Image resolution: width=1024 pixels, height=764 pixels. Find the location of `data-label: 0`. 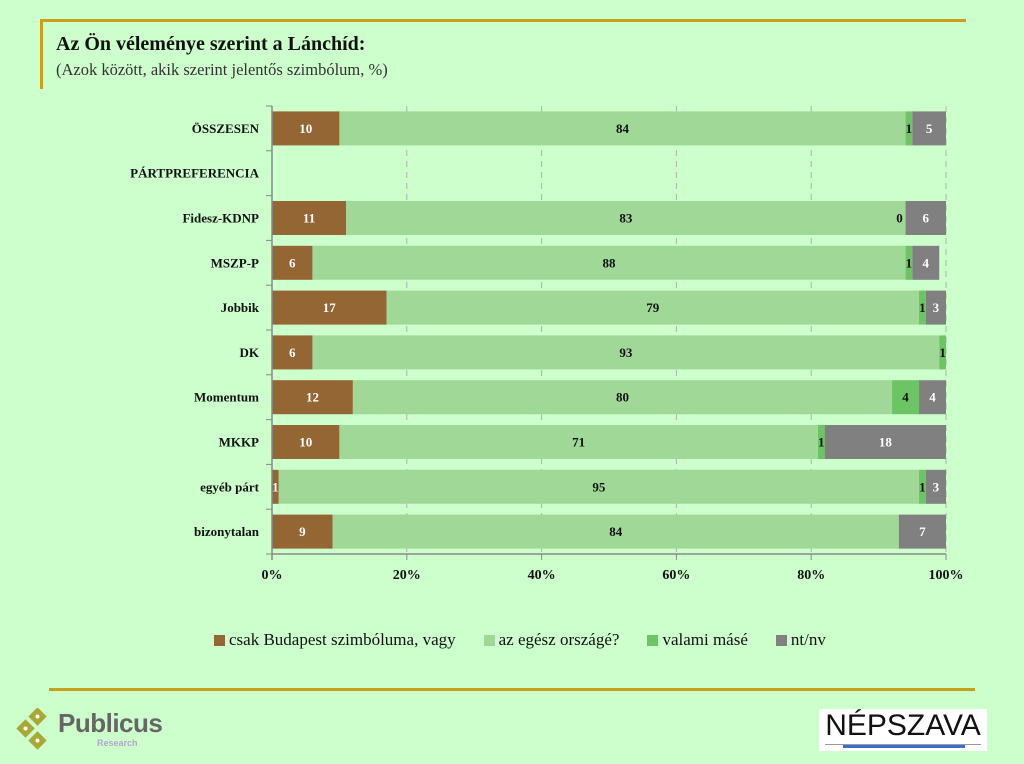

data-label: 0 is located at coordinates (899, 218).